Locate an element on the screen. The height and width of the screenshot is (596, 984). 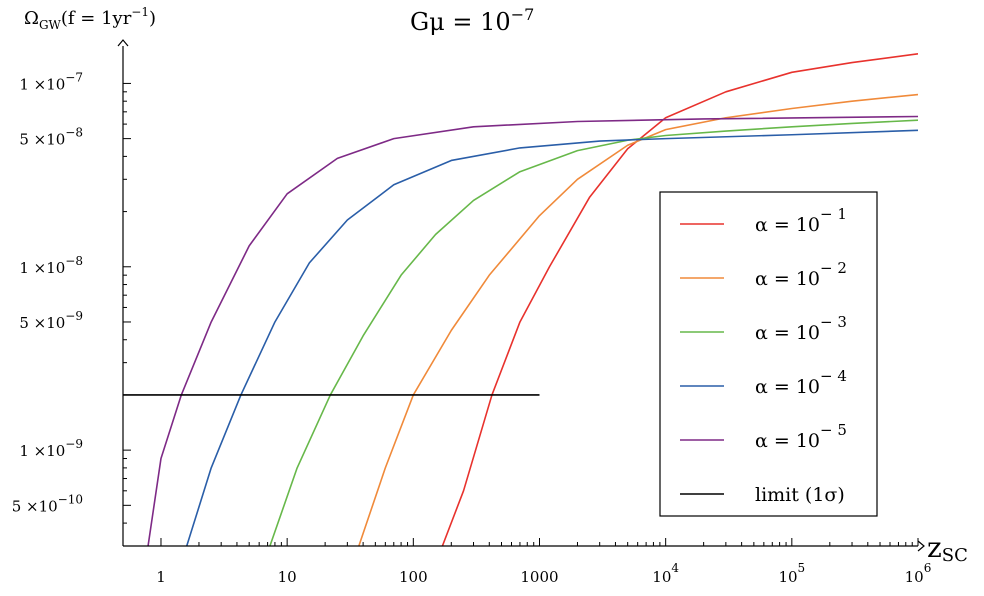
x-axis-label-sub: SC is located at coordinates (955, 555).